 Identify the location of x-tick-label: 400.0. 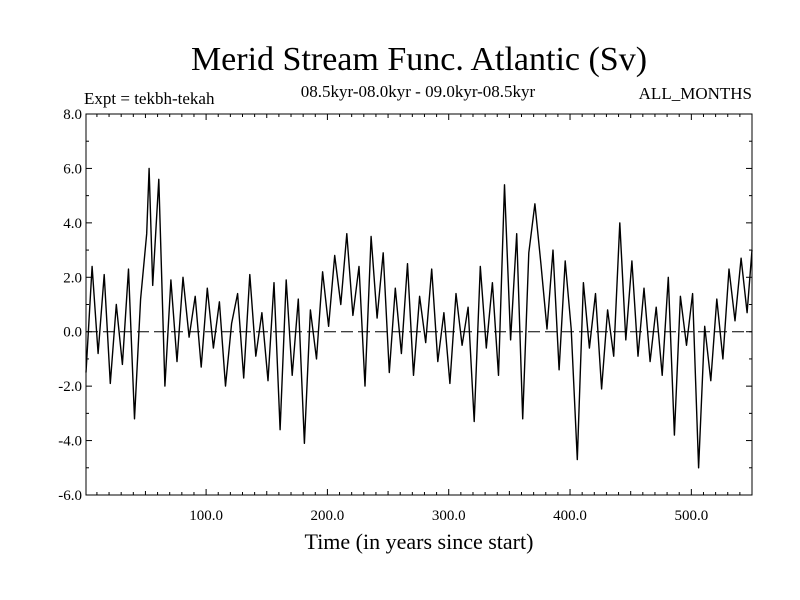
(570, 516).